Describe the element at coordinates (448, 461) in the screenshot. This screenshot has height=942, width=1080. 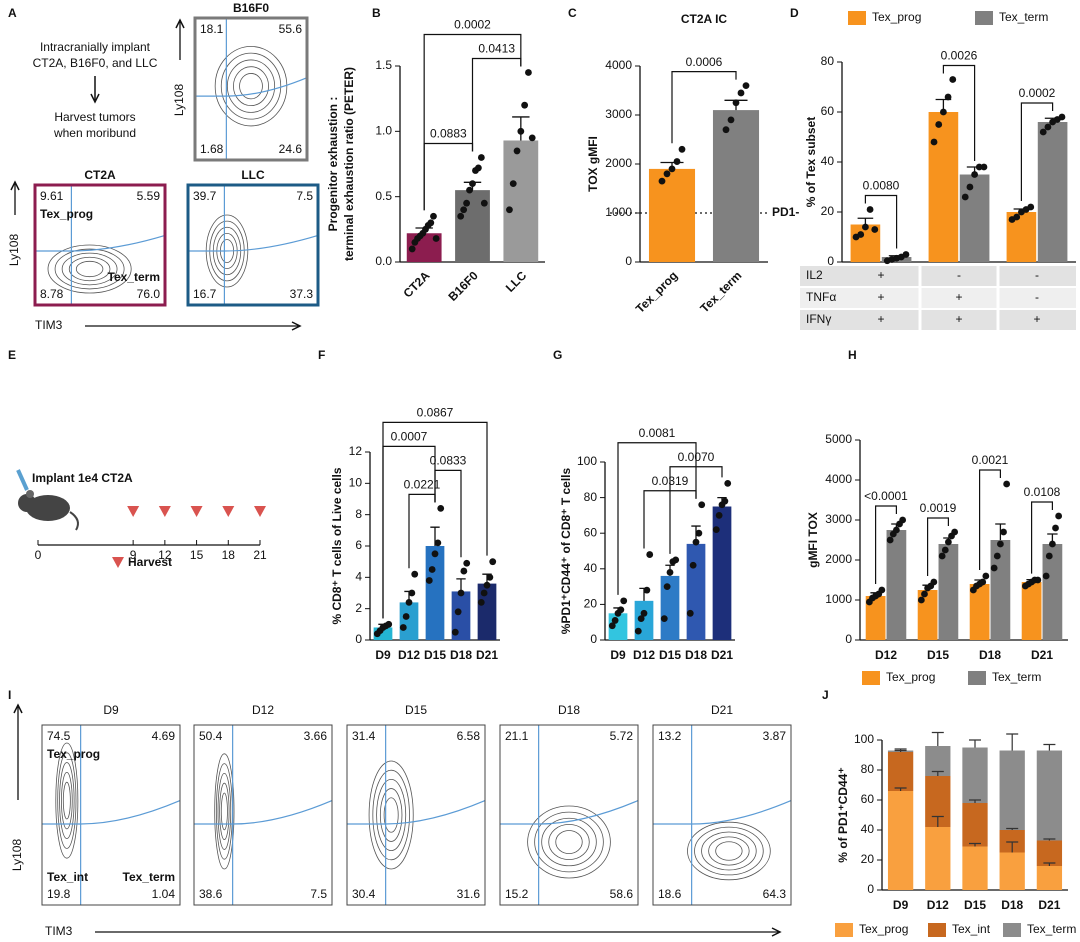
I see `p-value: 0.0833` at that location.